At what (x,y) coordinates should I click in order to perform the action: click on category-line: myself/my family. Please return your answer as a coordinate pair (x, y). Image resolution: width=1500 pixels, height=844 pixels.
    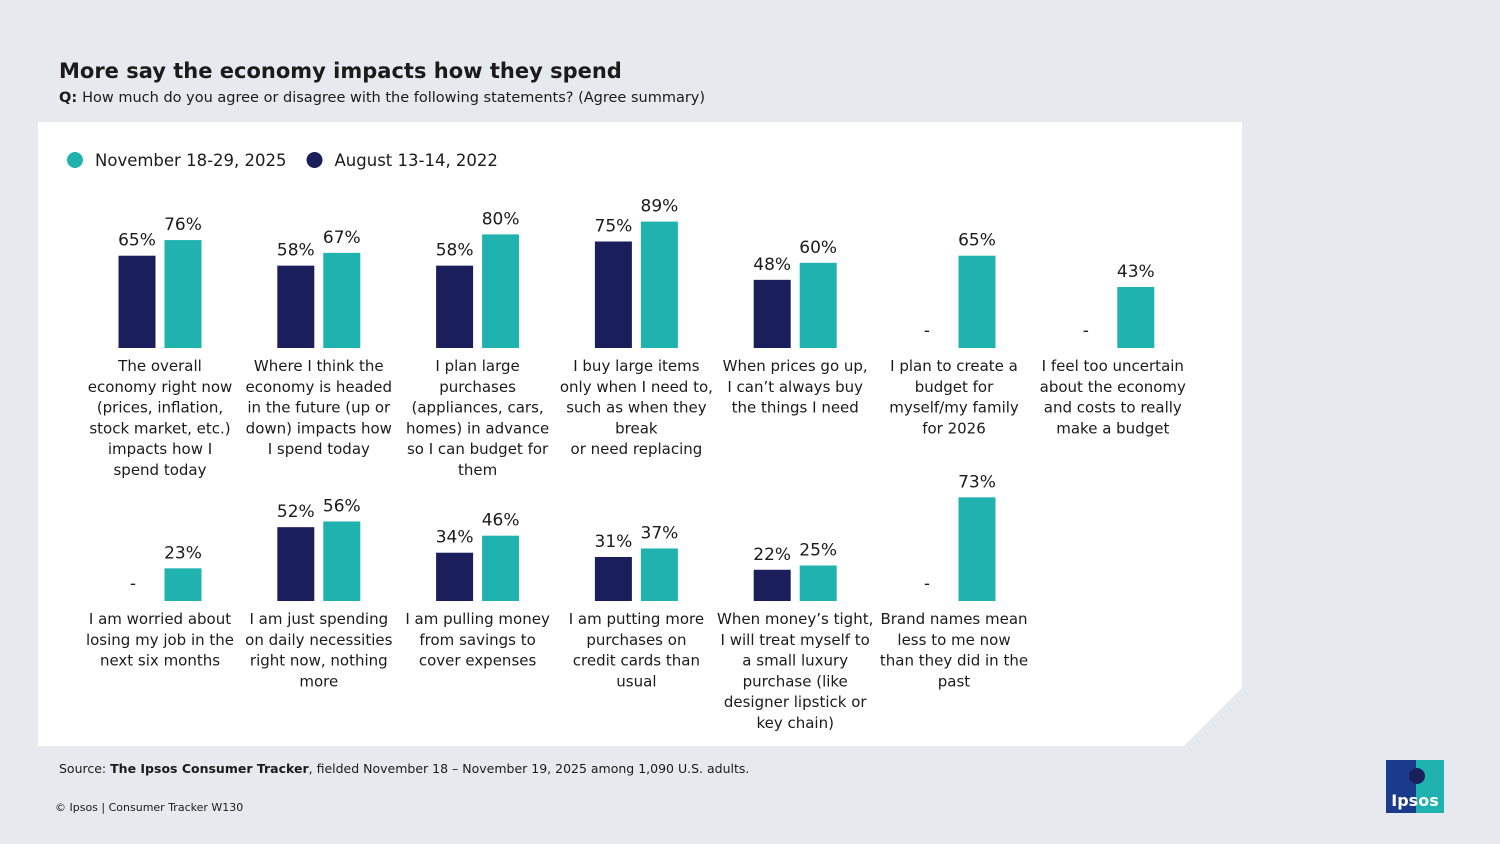
    Looking at the image, I should click on (954, 408).